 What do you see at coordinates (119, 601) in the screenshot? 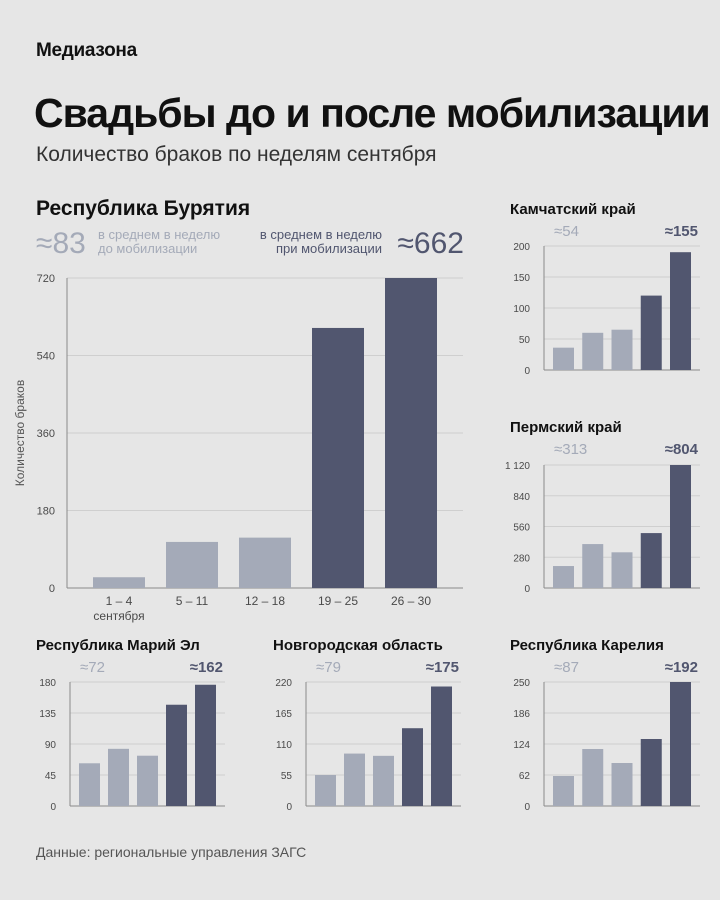
I see `x-tick-label: 1 – 4` at bounding box center [119, 601].